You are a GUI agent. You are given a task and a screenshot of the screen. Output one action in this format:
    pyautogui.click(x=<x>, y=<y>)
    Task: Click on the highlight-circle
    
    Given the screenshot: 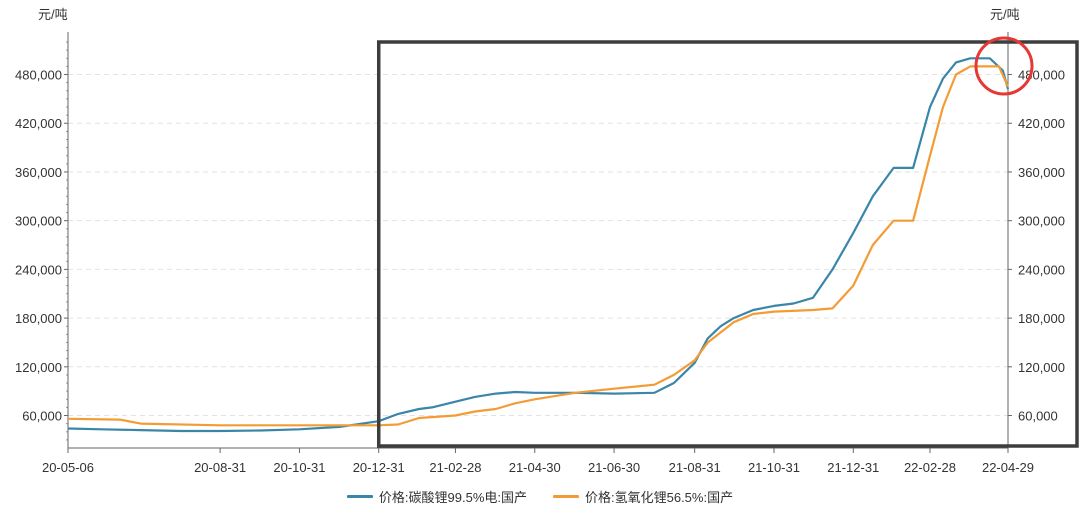 What is the action you would take?
    pyautogui.click(x=1004, y=66)
    